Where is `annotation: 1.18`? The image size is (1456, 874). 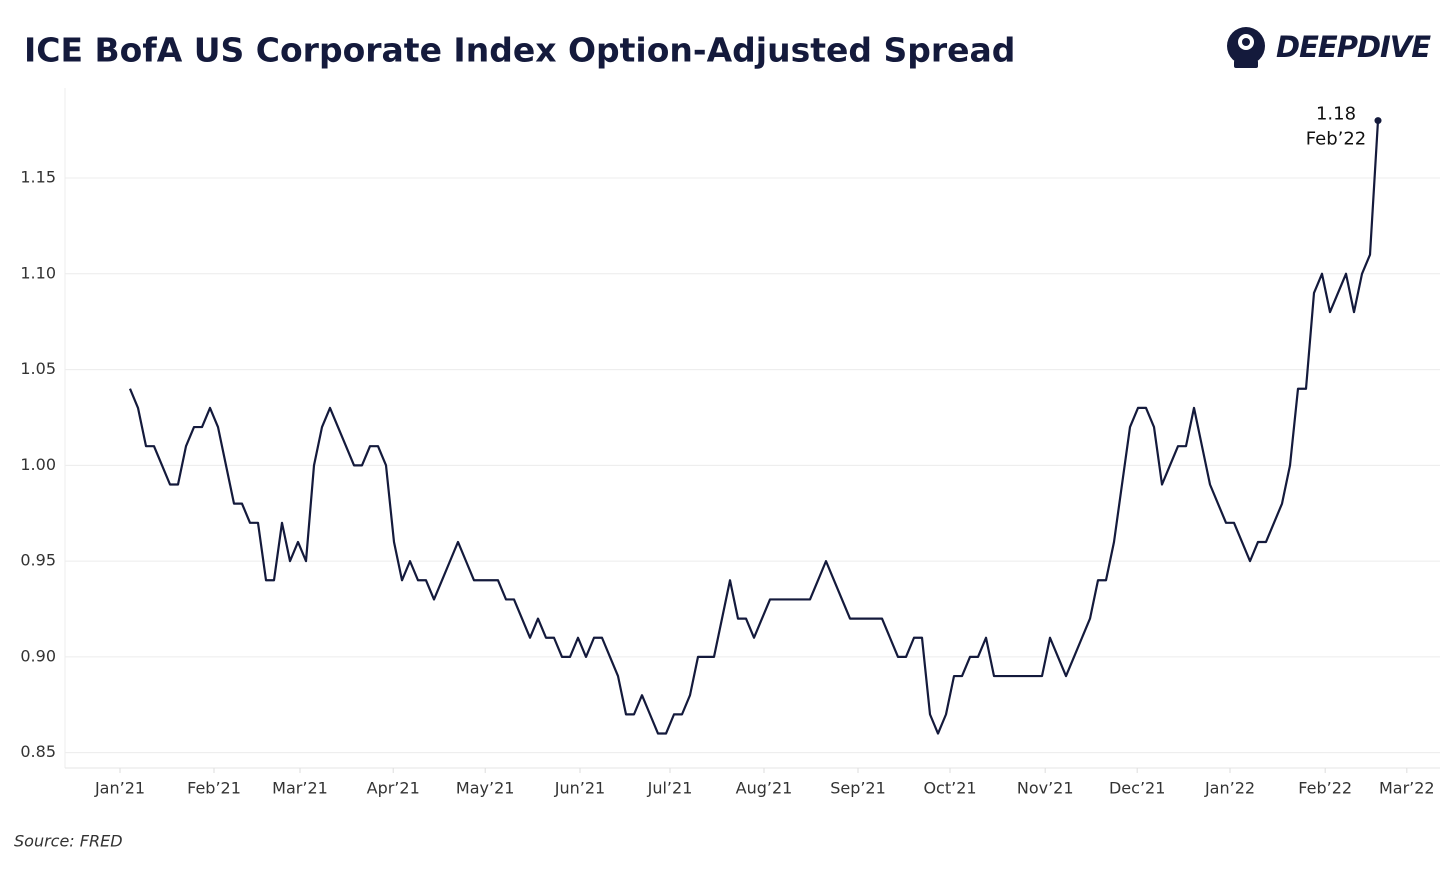 annotation: 1.18 is located at coordinates (1336, 114).